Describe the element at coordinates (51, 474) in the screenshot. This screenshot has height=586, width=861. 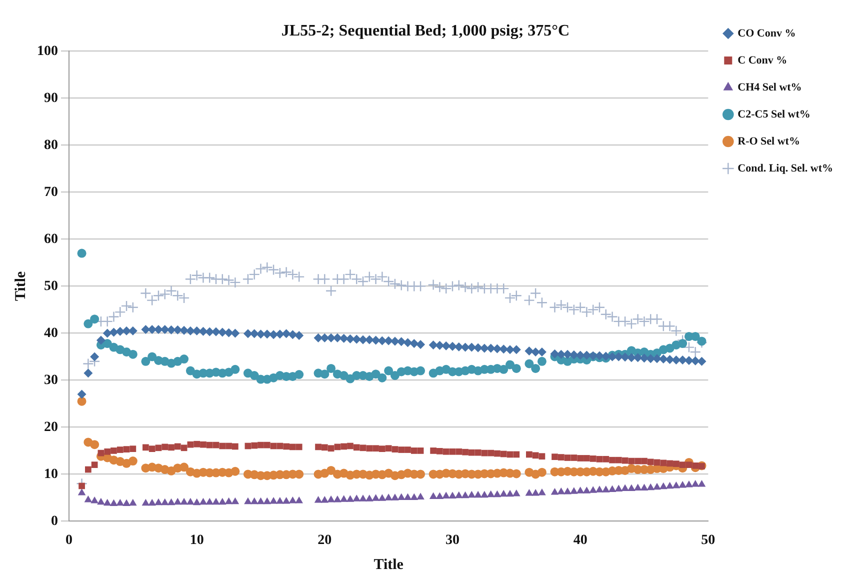
I see `y-tick-label: 10` at that location.